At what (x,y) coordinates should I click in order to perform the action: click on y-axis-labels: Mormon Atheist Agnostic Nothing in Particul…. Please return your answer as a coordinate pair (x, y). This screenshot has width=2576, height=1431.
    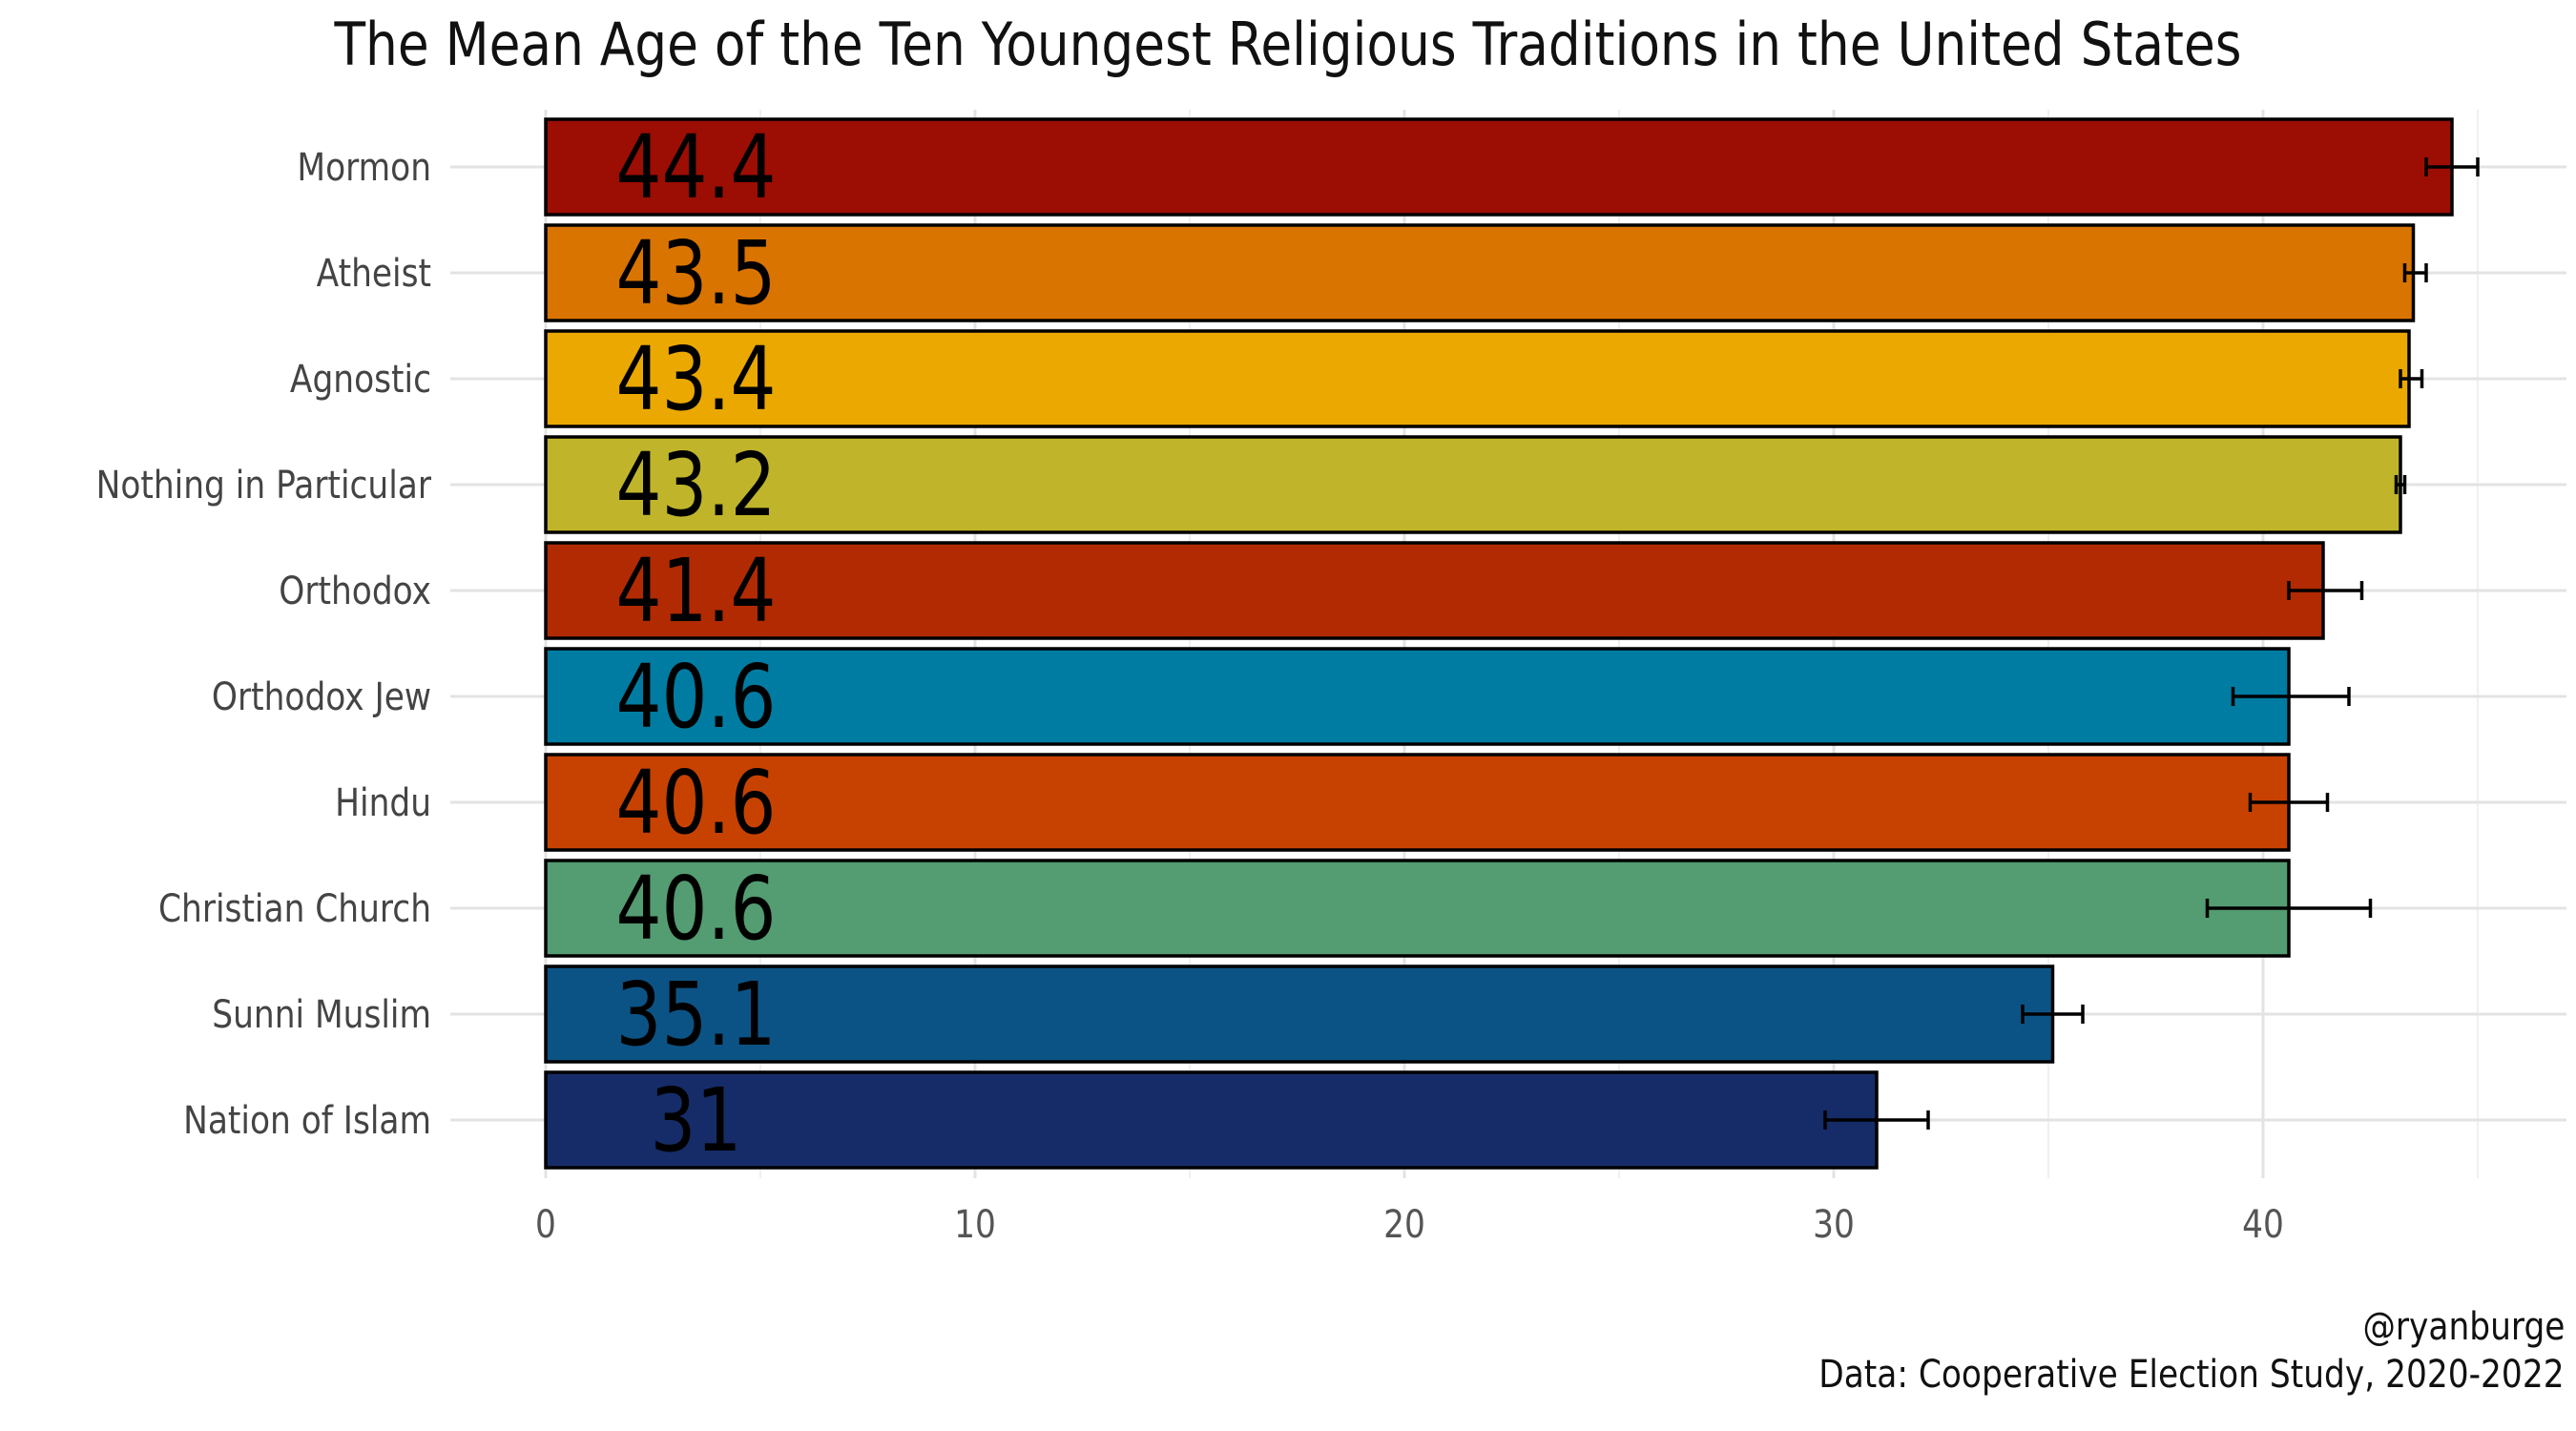
    Looking at the image, I should click on (264, 643).